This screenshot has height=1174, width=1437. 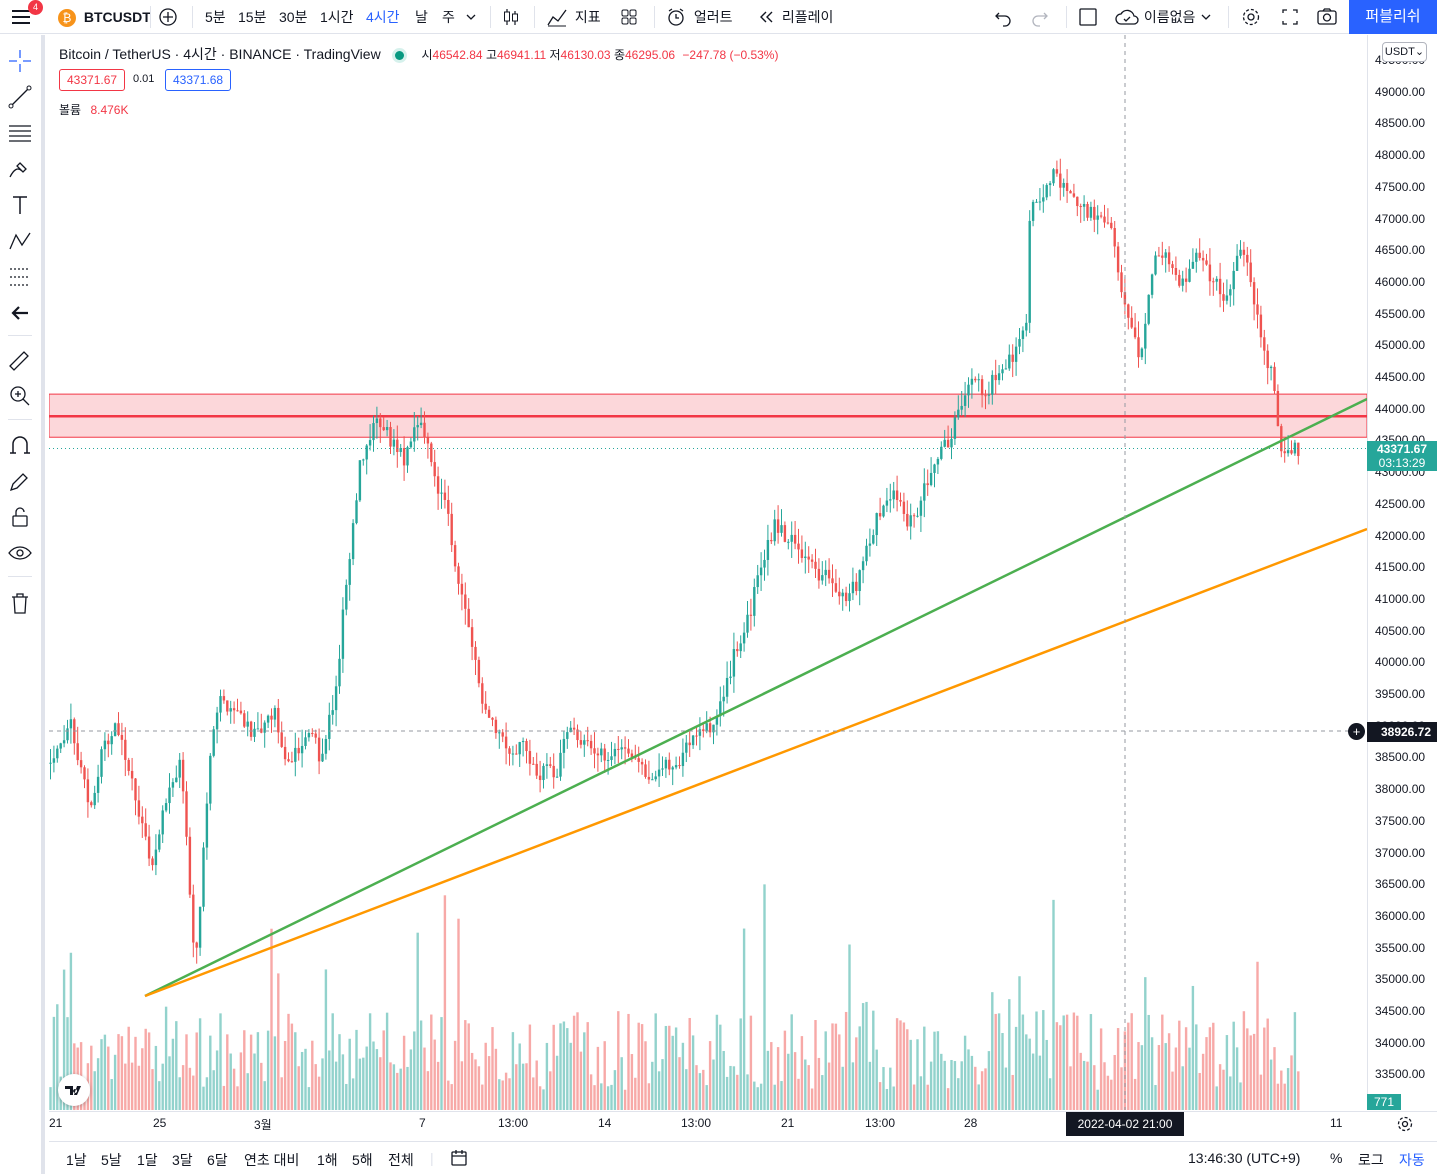 What do you see at coordinates (1412, 1160) in the screenshot?
I see `auto-toggle: 자동` at bounding box center [1412, 1160].